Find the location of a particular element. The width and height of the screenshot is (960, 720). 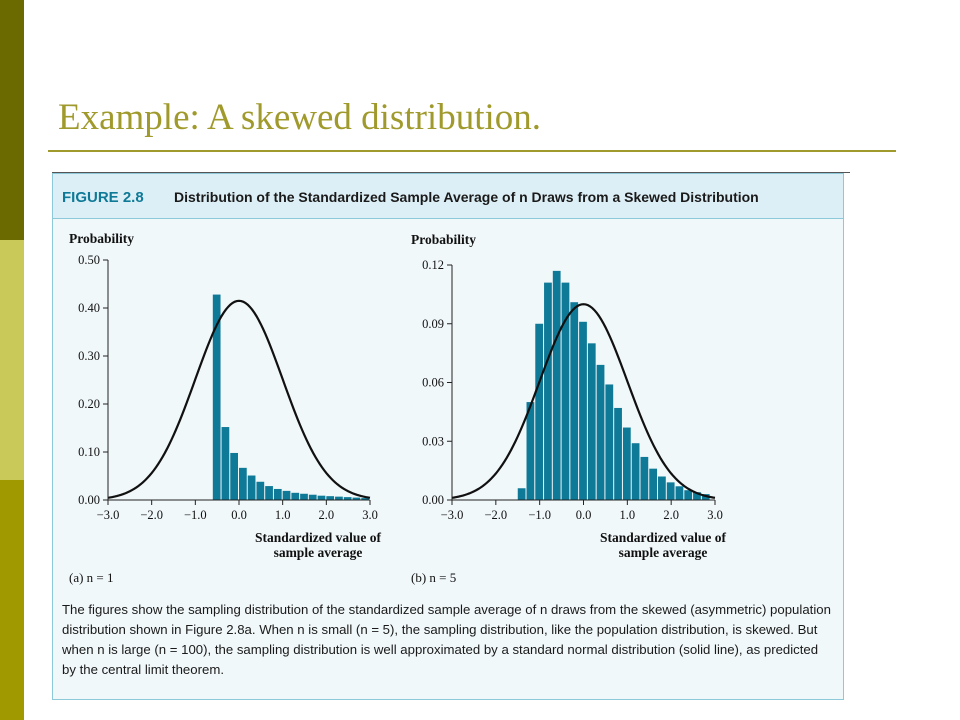

panel-b-x-tick-label: −1.0 is located at coordinates (539, 515).